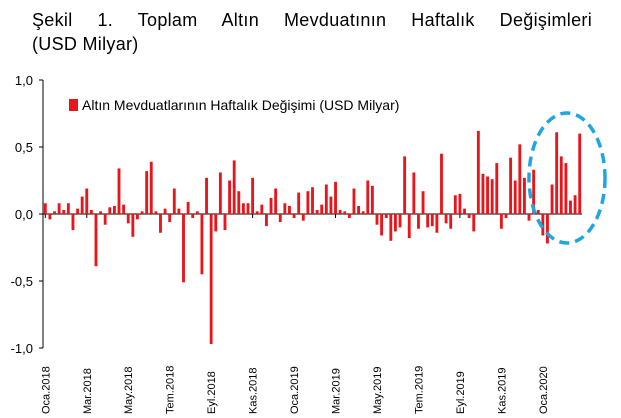 This screenshot has height=418, width=621. What do you see at coordinates (46, 390) in the screenshot?
I see `x-tick-label: Oca.2018` at bounding box center [46, 390].